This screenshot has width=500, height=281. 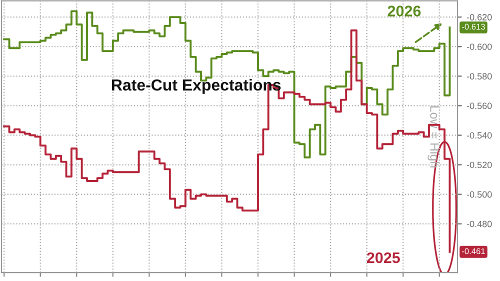 I want to click on text: 2026, so click(x=404, y=11).